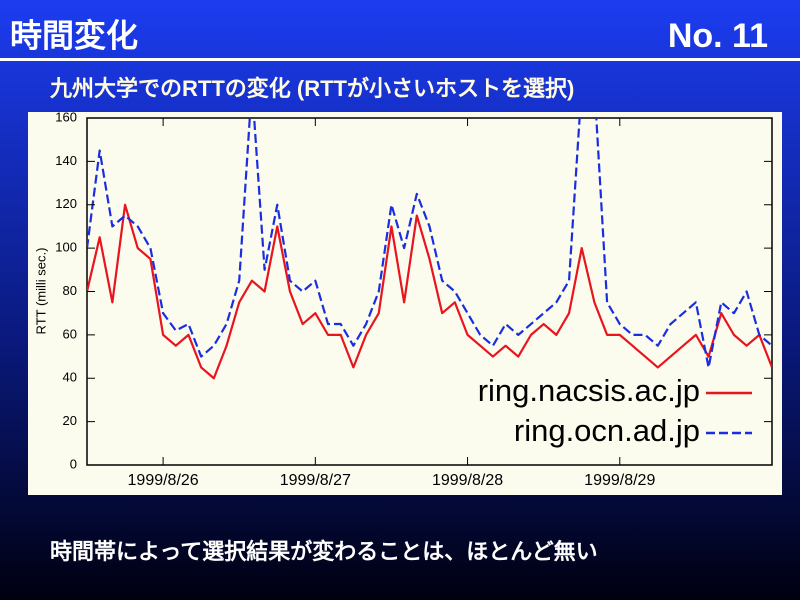 Image resolution: width=800 pixels, height=605 pixels. What do you see at coordinates (315, 480) in the screenshot?
I see `x-tick-label: 1999/8/27` at bounding box center [315, 480].